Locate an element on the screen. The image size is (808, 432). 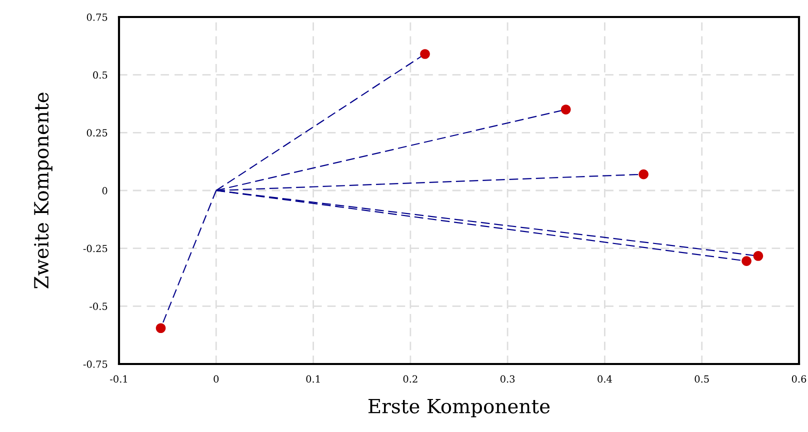
y-tick-label: -0.25 is located at coordinates (95, 248).